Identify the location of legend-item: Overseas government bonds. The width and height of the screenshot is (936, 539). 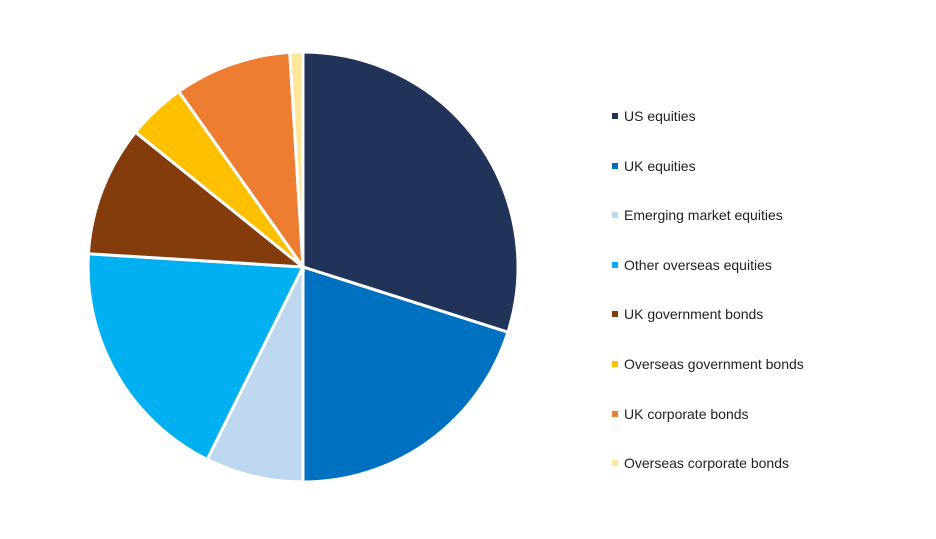
(708, 364).